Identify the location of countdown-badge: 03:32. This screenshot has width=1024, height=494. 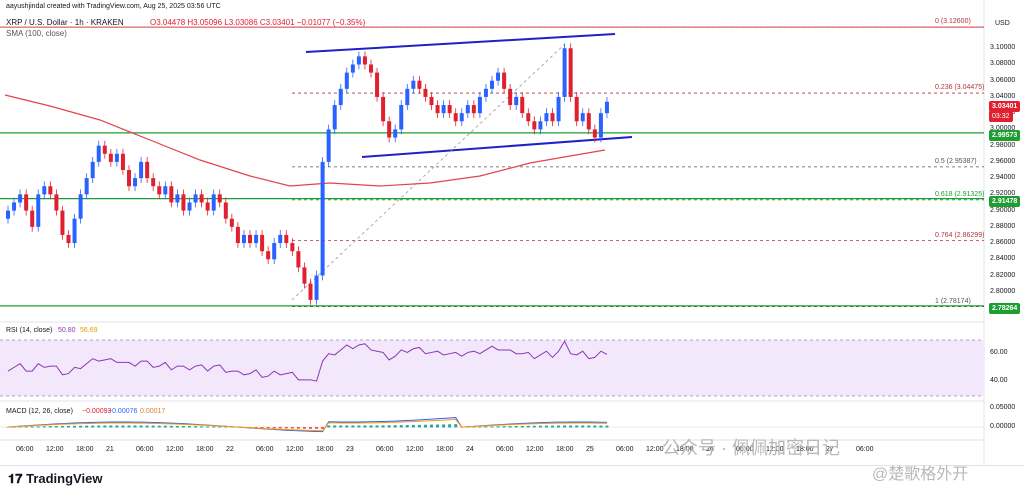
(1001, 116).